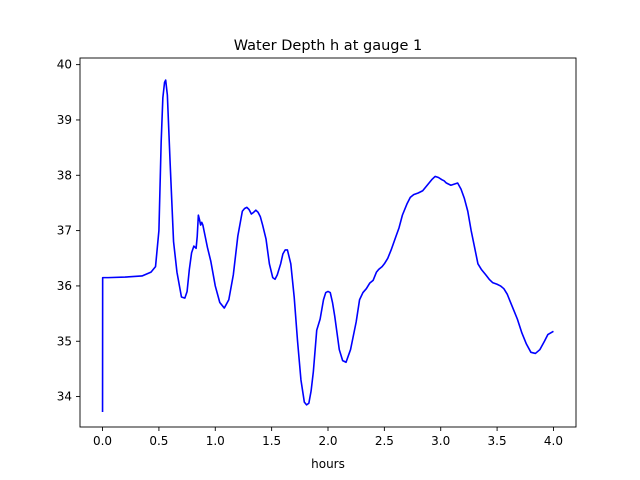  What do you see at coordinates (497, 441) in the screenshot?
I see `x-tick-label: 3.5` at bounding box center [497, 441].